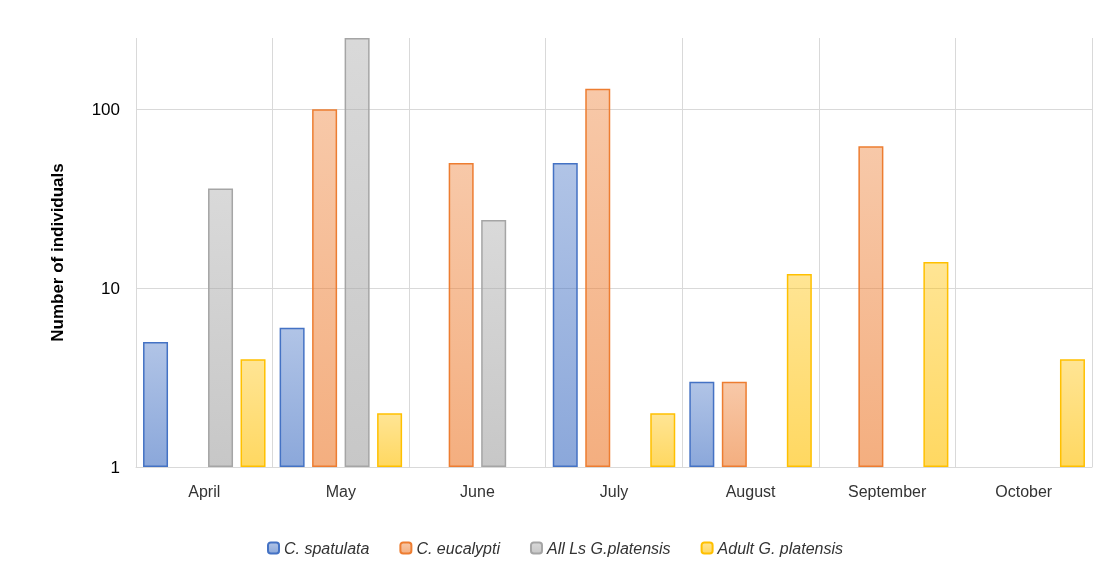 This screenshot has height=581, width=1110. I want to click on y-tick-label: 1, so click(115, 467).